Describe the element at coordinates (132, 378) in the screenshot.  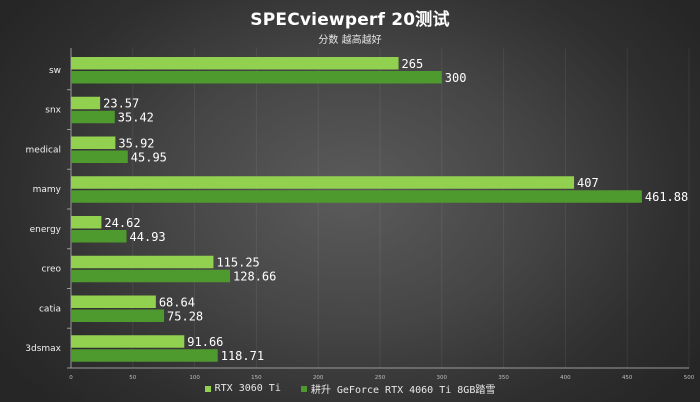
I see `x-tick-label: 50` at that location.